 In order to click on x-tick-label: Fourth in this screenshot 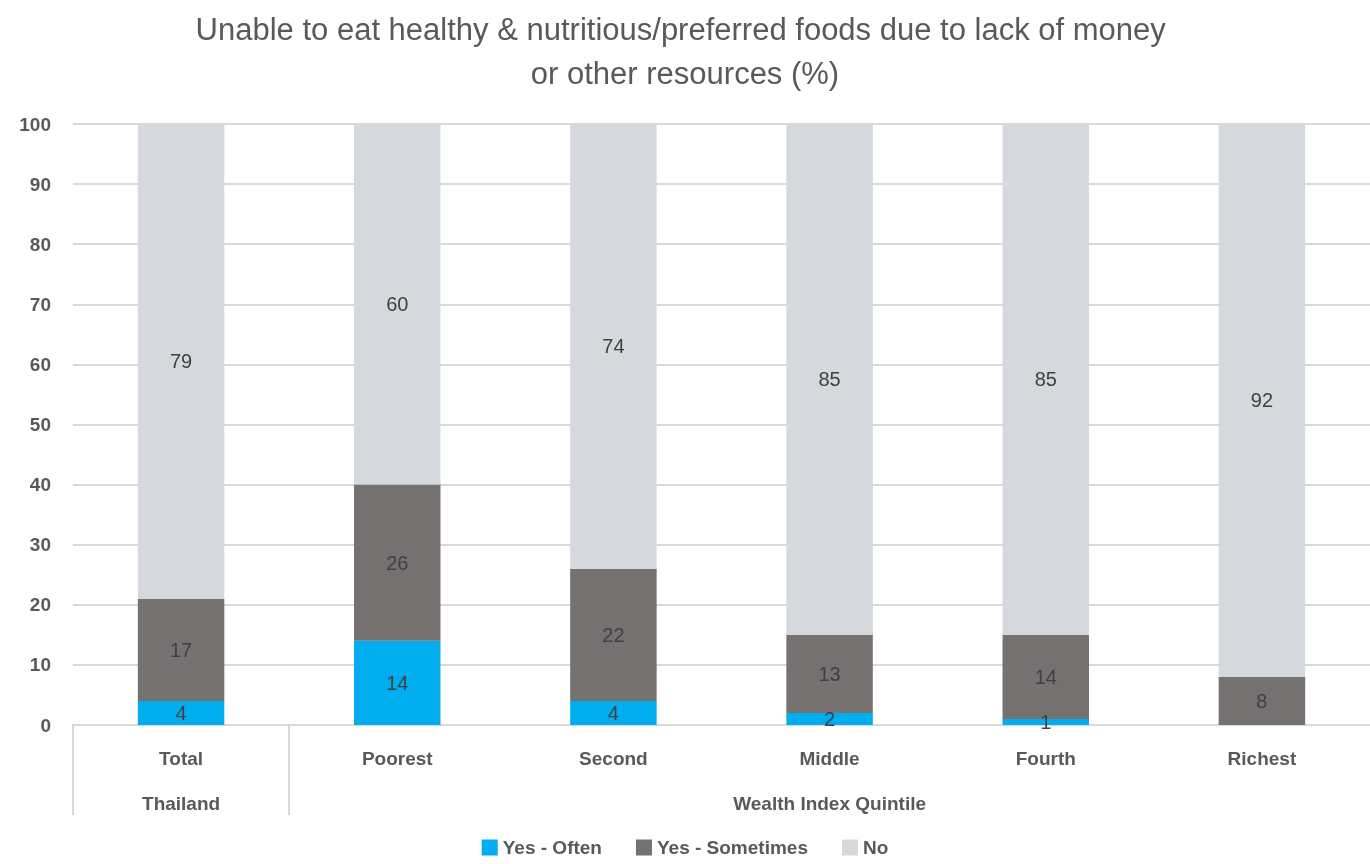, I will do `click(1045, 758)`.